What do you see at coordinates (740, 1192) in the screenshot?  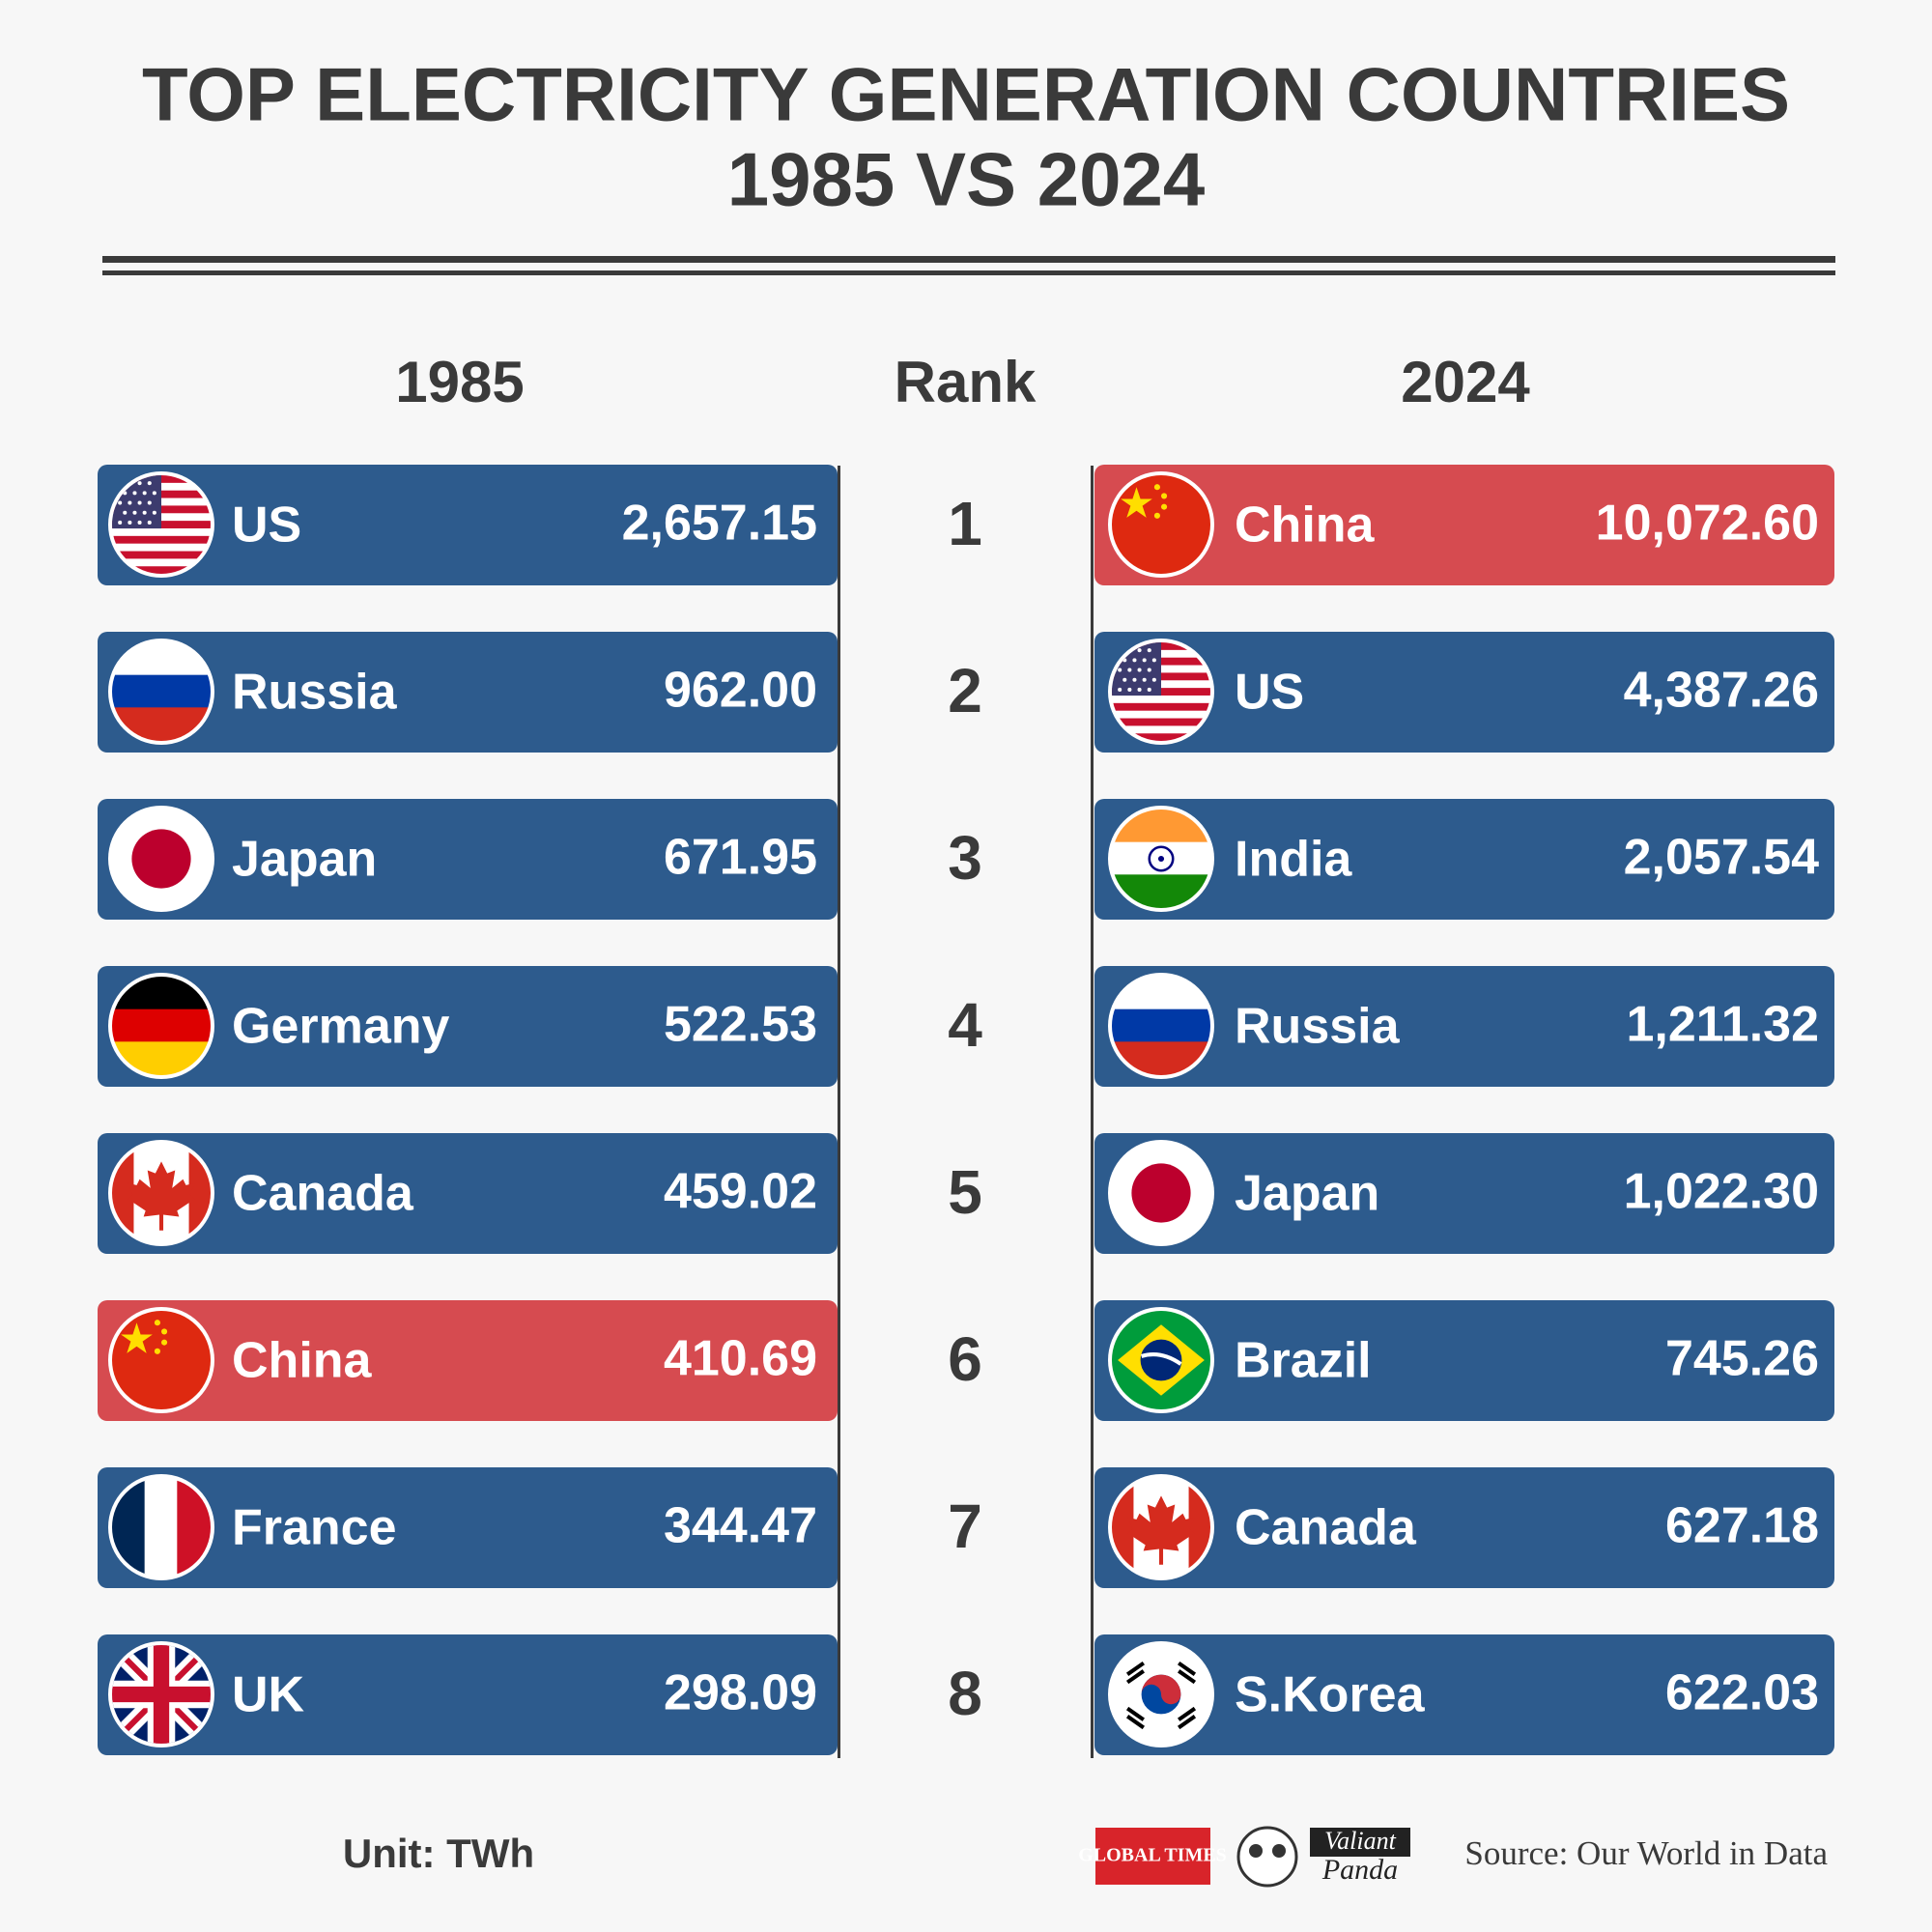 I see `value: 459.02` at bounding box center [740, 1192].